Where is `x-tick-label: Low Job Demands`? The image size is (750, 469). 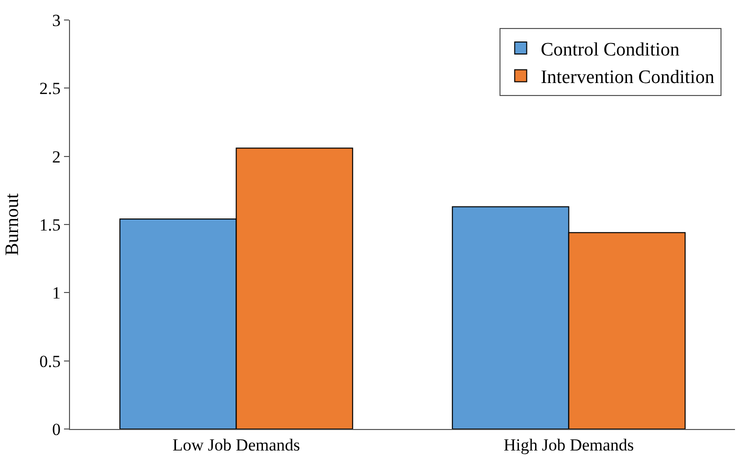 x-tick-label: Low Job Demands is located at coordinates (236, 444).